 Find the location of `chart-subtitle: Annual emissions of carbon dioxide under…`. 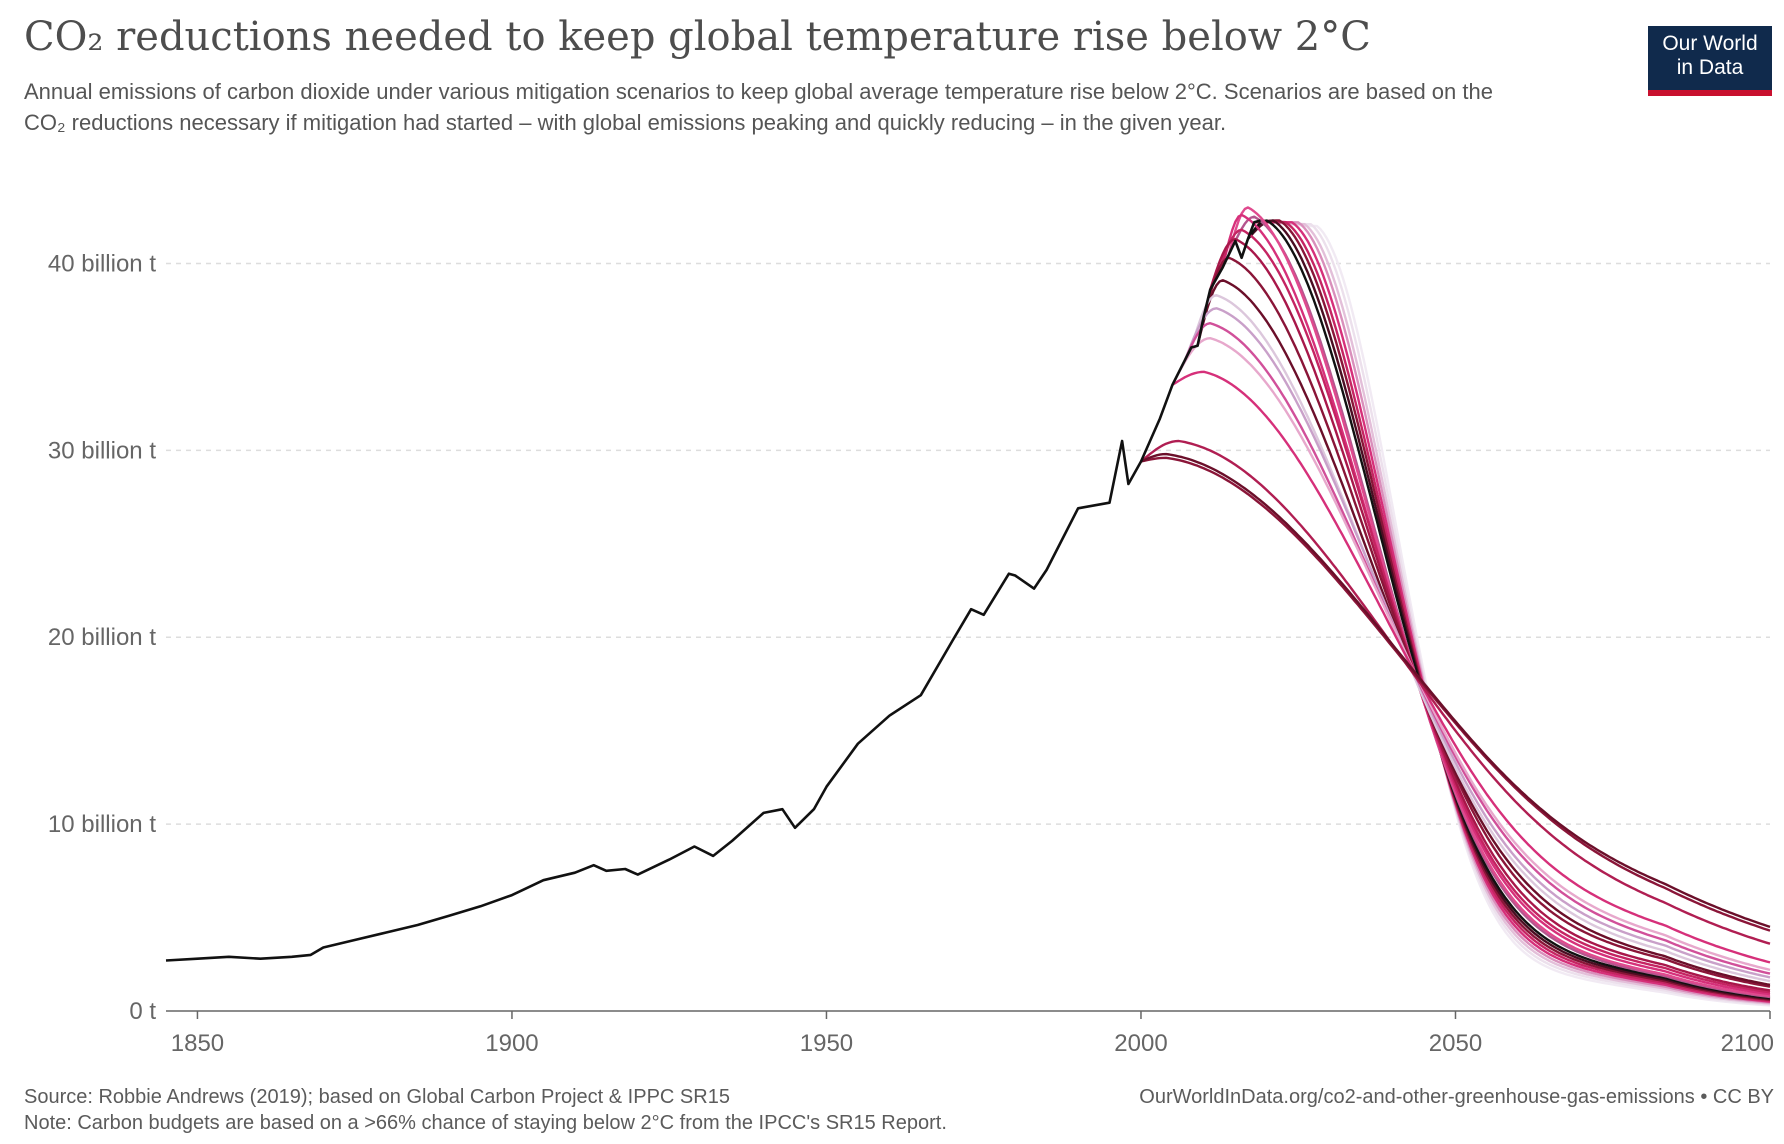

chart-subtitle: Annual emissions of carbon dioxide under… is located at coordinates (758, 107).